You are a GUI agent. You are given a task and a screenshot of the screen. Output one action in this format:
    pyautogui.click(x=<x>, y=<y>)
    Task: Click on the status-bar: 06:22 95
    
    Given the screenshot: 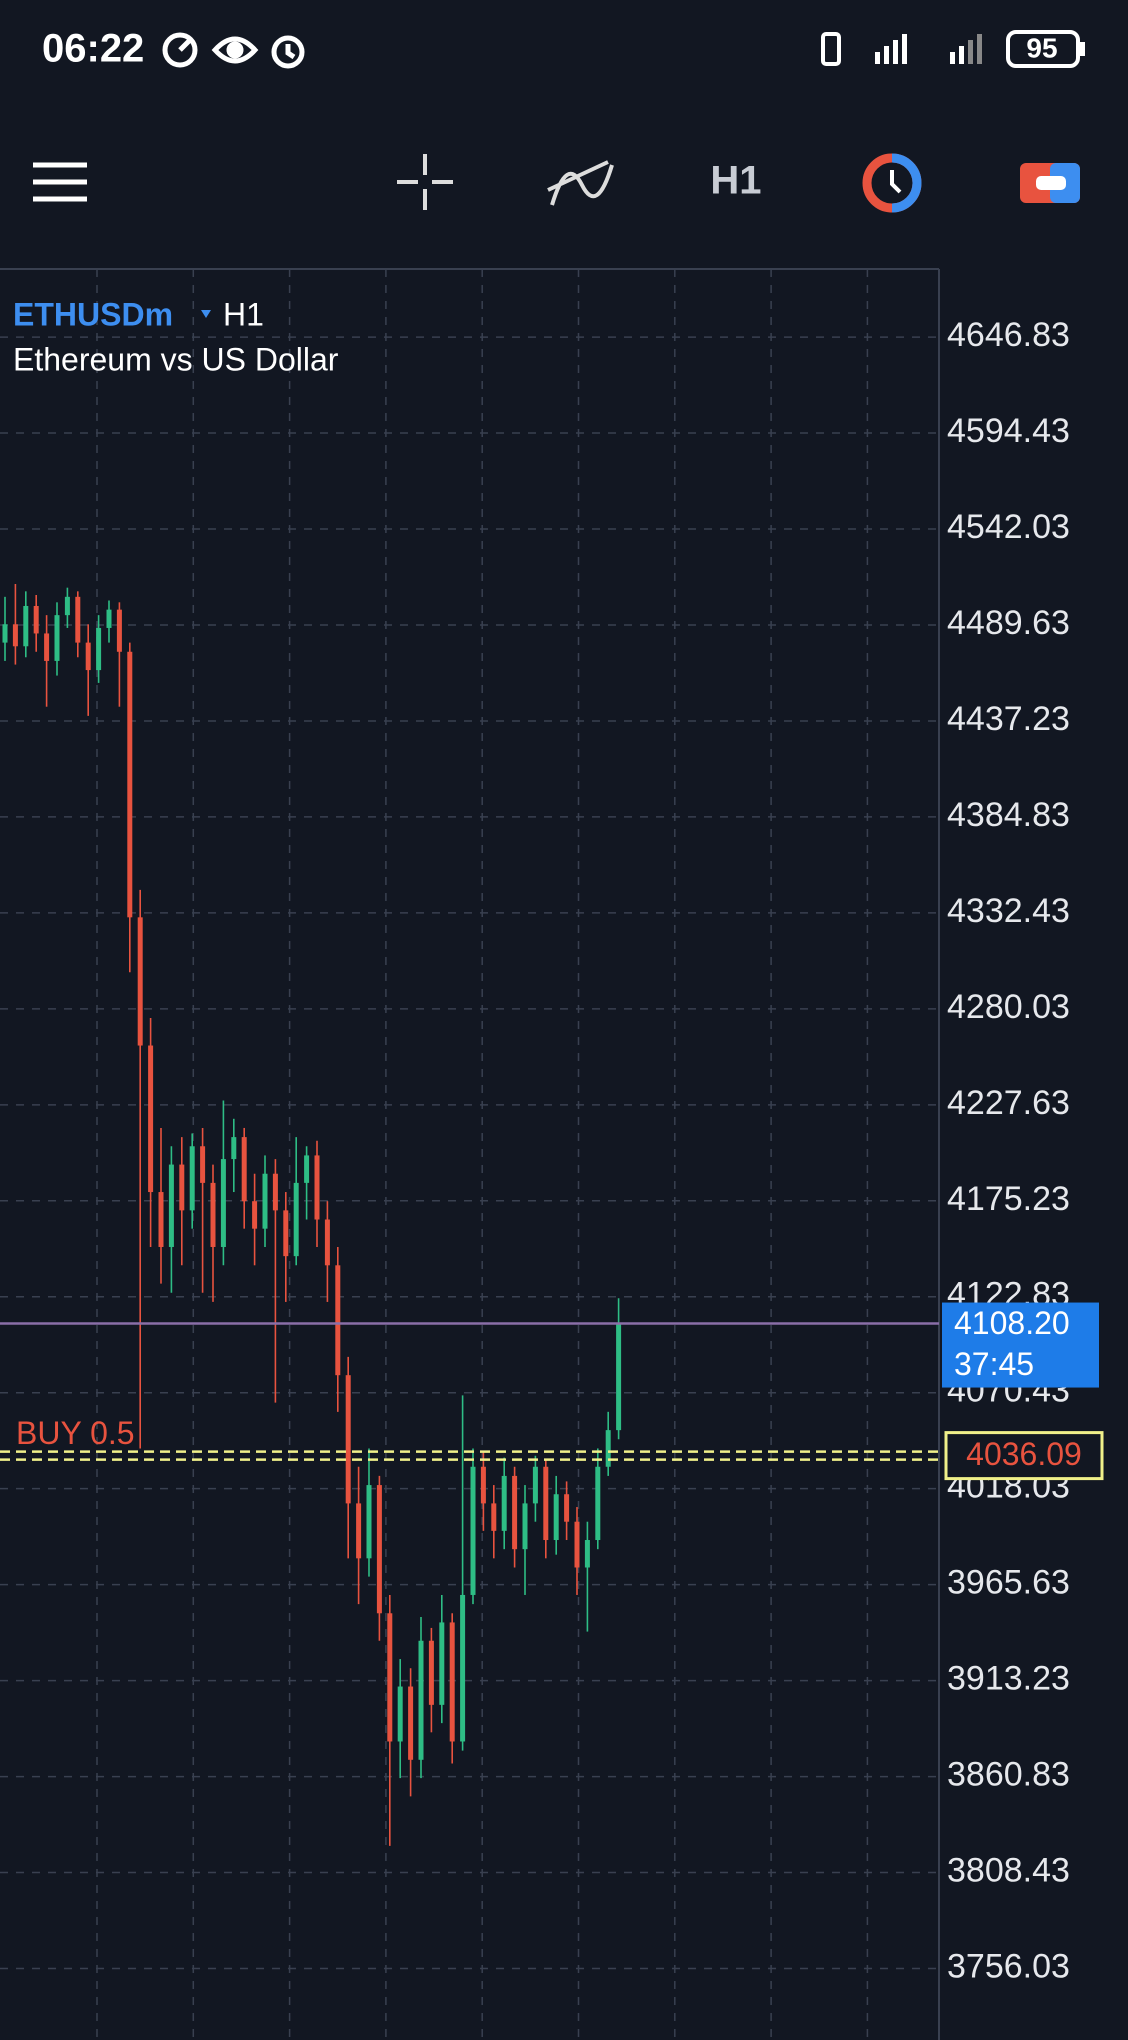 What is the action you would take?
    pyautogui.click(x=563, y=49)
    